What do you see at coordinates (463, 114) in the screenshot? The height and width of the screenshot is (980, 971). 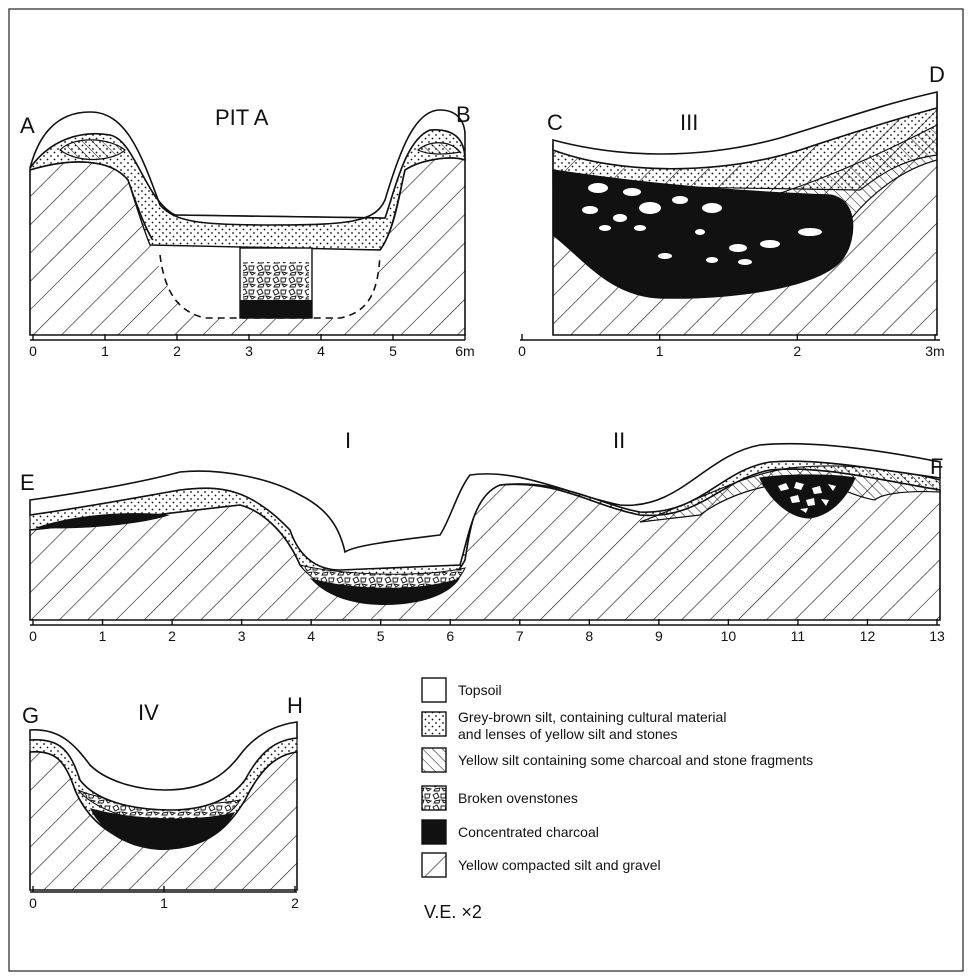 I see `pit-a-label-right: B` at bounding box center [463, 114].